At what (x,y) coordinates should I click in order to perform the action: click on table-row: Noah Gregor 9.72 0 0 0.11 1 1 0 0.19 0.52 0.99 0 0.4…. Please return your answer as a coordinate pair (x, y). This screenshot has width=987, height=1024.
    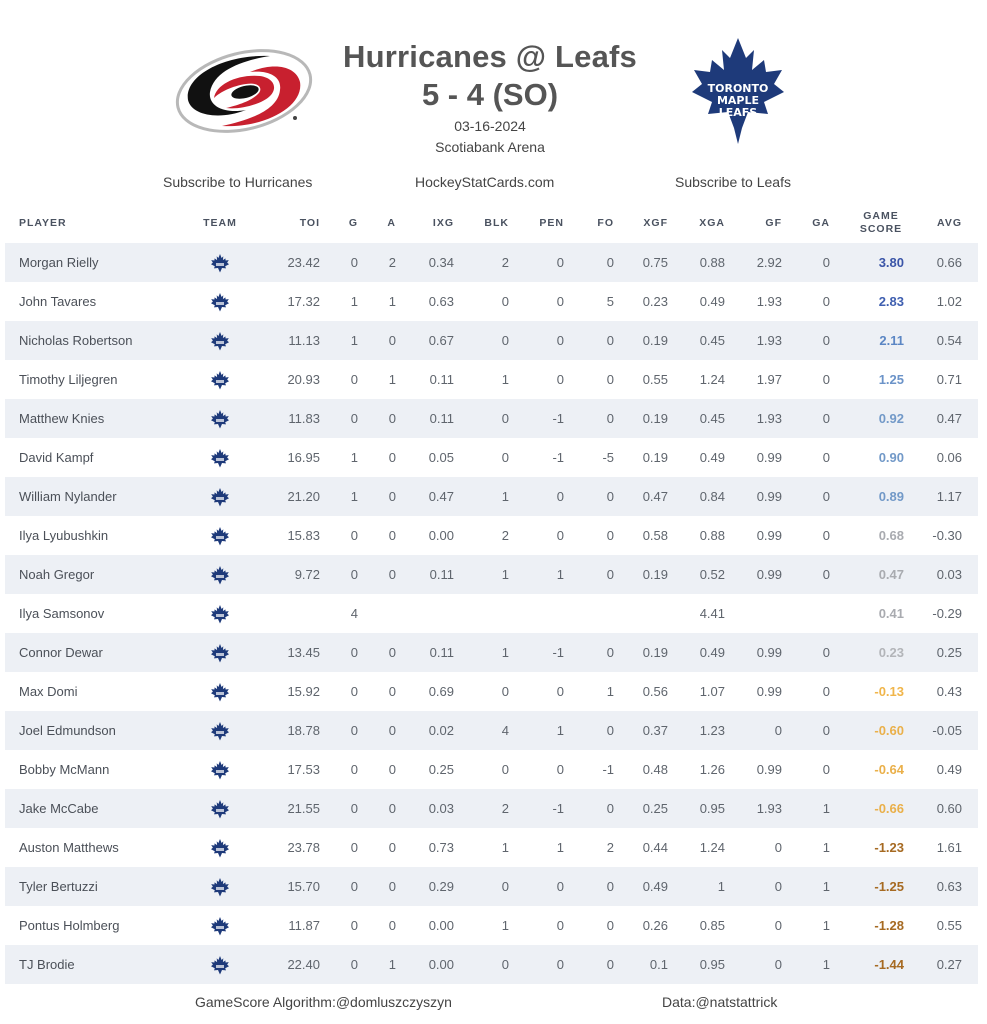
    Looking at the image, I should click on (491, 574).